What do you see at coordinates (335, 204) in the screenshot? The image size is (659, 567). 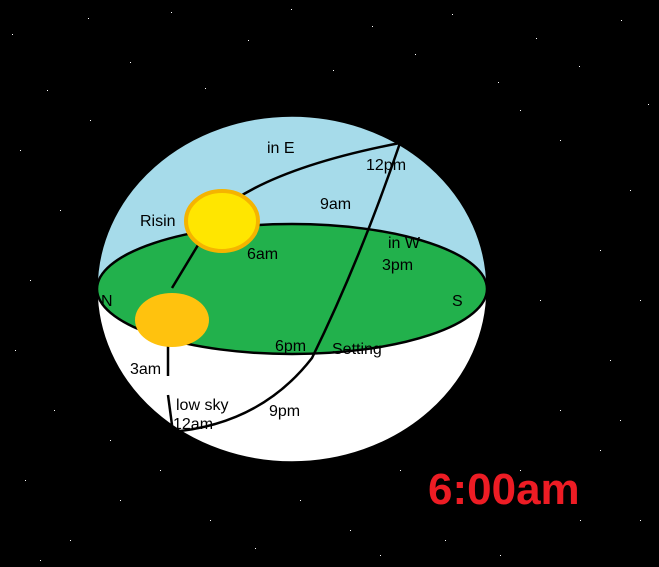 I see `hour-9am: 9am` at bounding box center [335, 204].